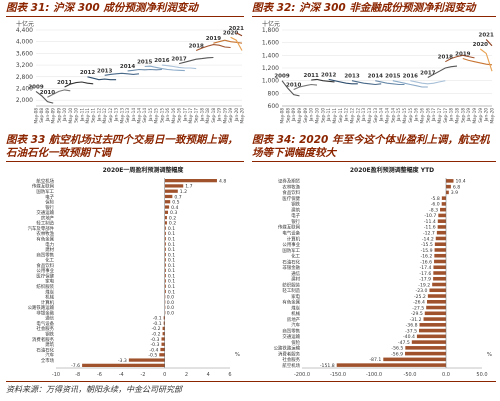 The image size is (500, 401). What do you see at coordinates (45, 238) in the screenshot?
I see `category-label: 有色金属` at bounding box center [45, 238].